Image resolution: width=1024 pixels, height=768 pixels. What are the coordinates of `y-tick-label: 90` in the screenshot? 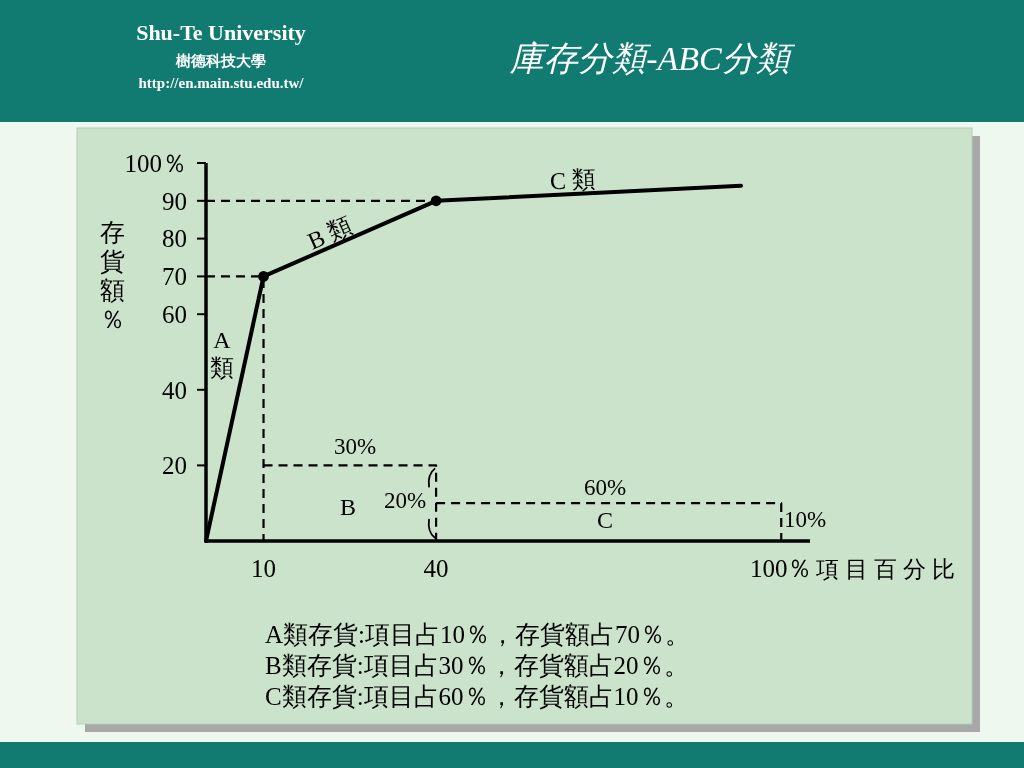 It's located at (174, 201).